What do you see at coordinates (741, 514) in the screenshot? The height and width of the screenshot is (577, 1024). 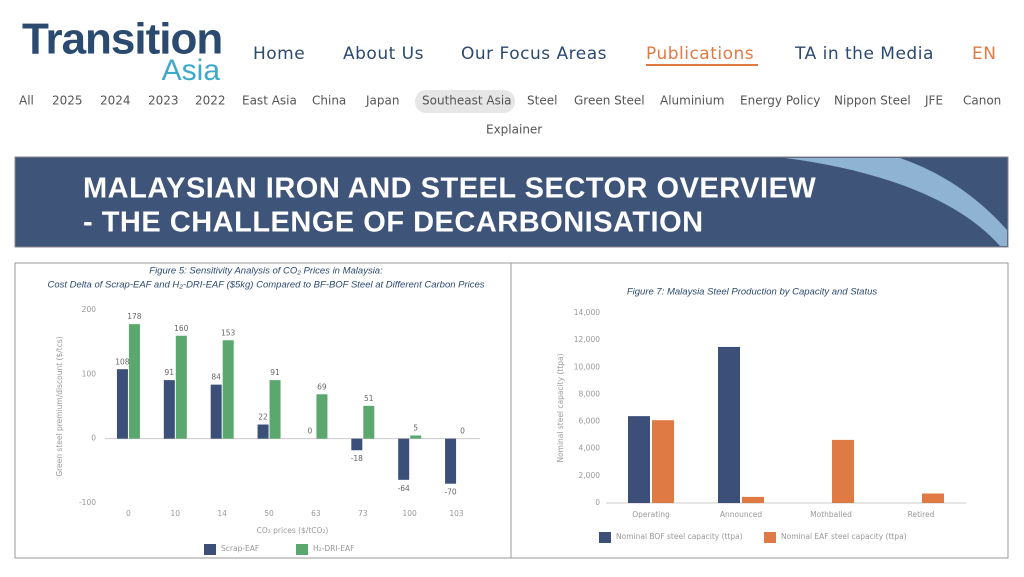 I see `x-tick-label: Announced` at bounding box center [741, 514].